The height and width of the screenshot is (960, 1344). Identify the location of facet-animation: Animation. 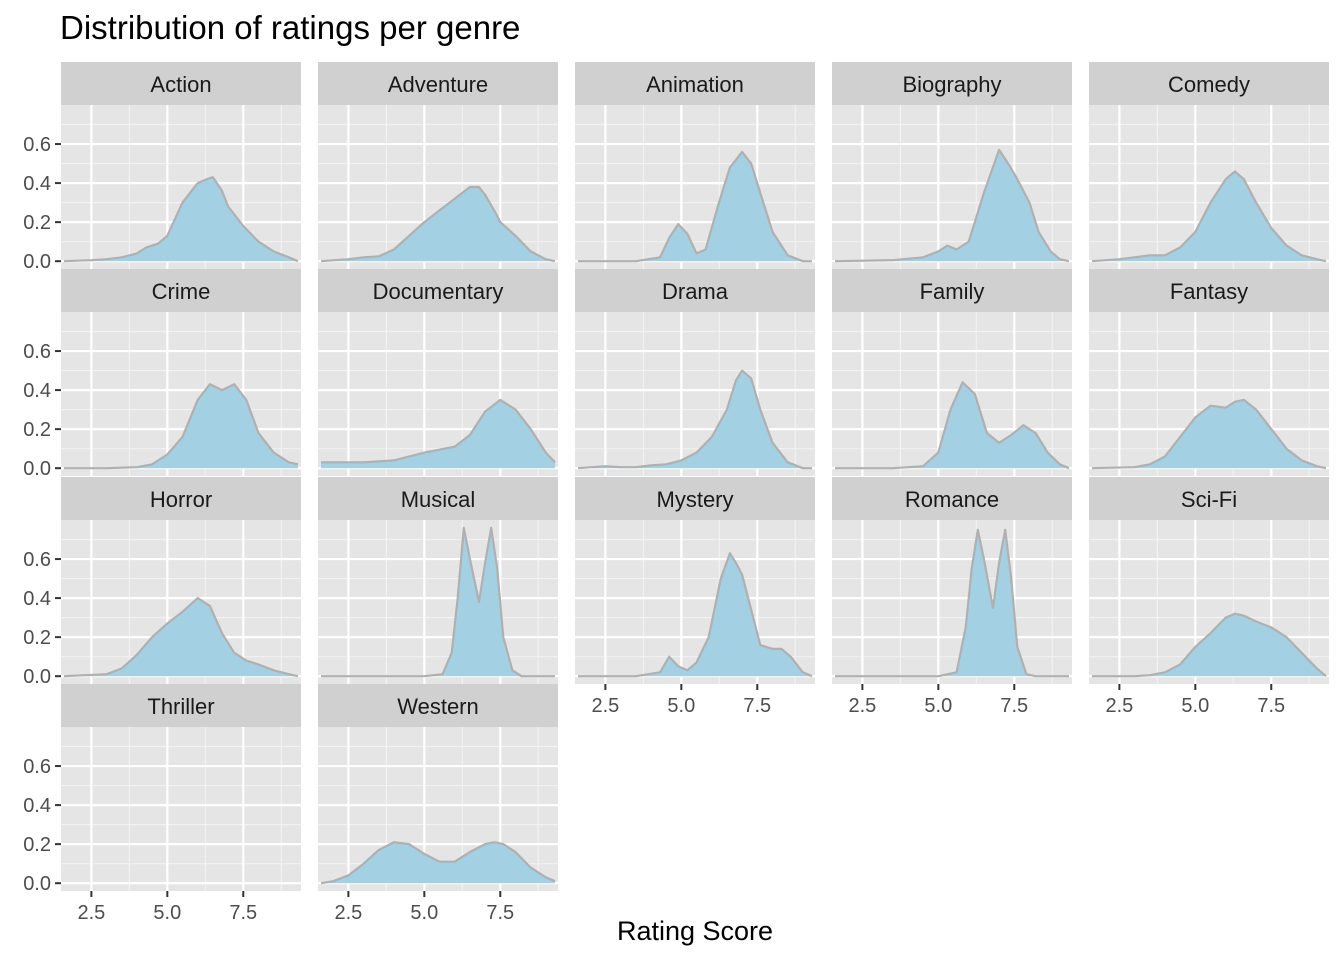
(695, 165).